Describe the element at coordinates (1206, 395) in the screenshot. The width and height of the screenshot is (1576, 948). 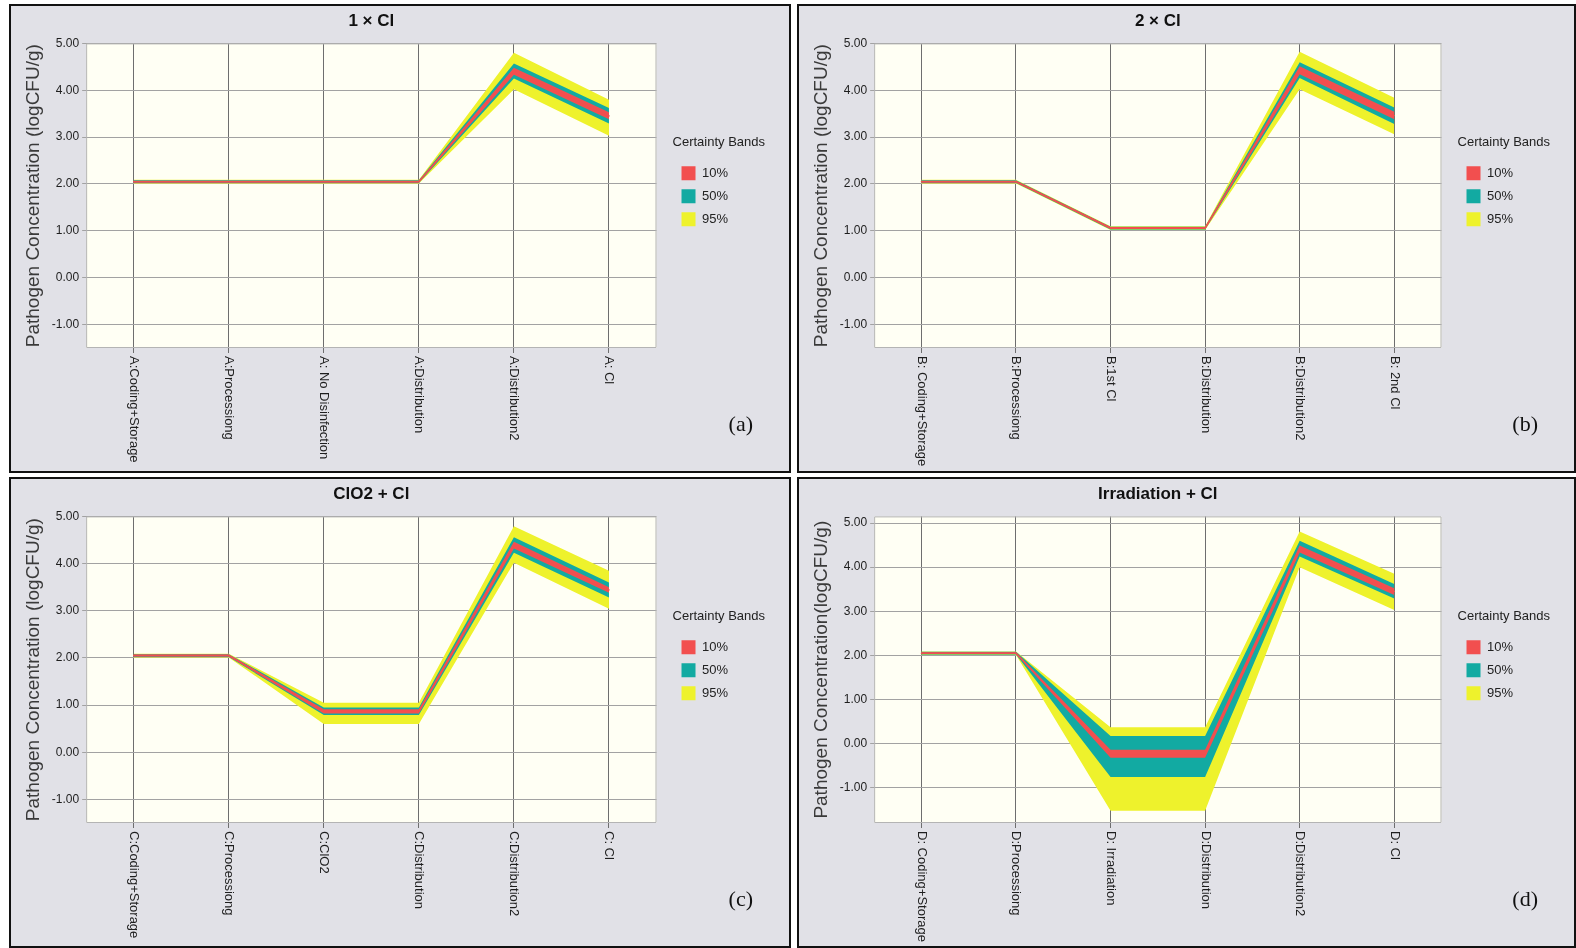
I see `x-tick-label: B:Distribution` at that location.